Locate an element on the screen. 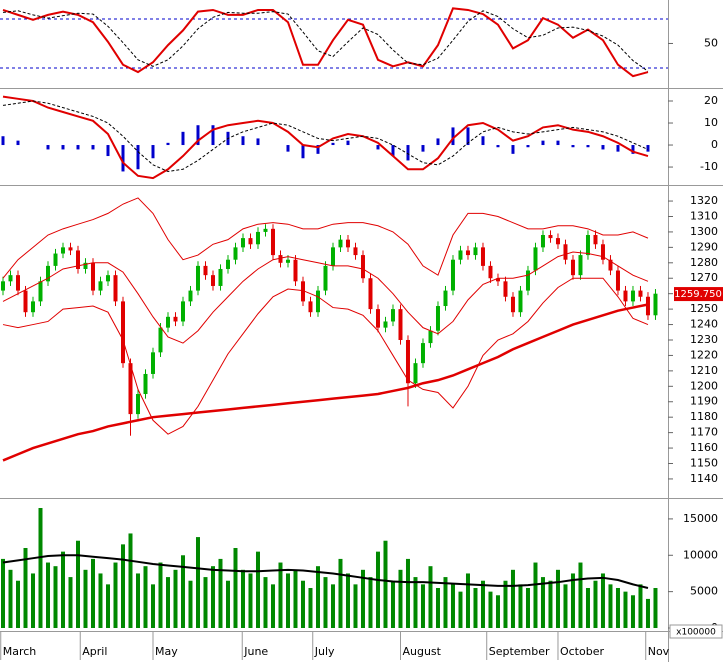 The image size is (723, 662). unit-label: x100000 is located at coordinates (696, 633).